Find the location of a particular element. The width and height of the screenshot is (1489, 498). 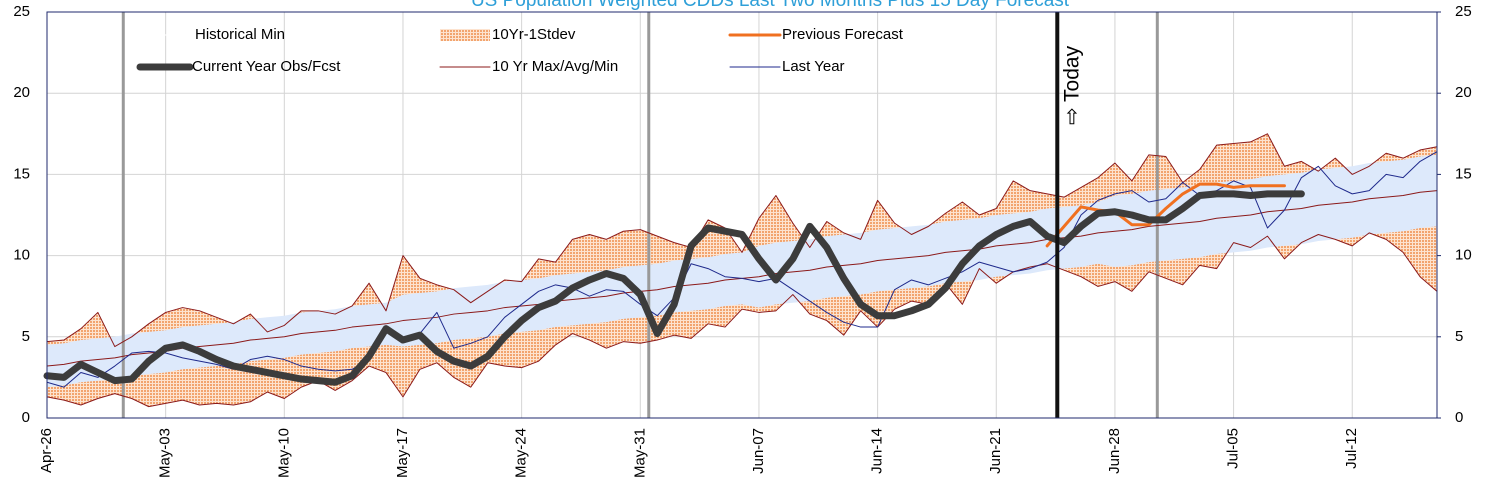

y-tick-label: 10 is located at coordinates (21, 255).